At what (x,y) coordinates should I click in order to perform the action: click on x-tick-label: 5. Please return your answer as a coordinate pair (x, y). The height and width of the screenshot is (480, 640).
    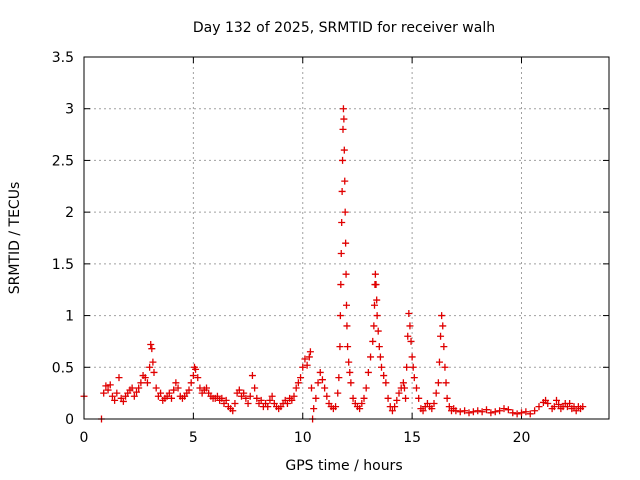
    Looking at the image, I should click on (193, 438).